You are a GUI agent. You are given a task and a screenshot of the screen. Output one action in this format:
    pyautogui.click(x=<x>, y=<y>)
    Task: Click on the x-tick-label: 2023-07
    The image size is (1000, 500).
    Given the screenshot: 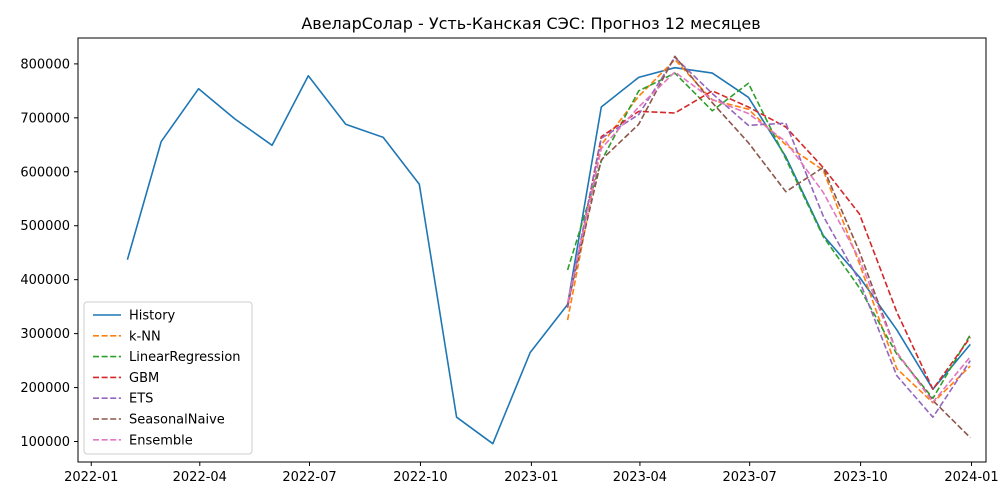 What is the action you would take?
    pyautogui.click(x=749, y=477)
    